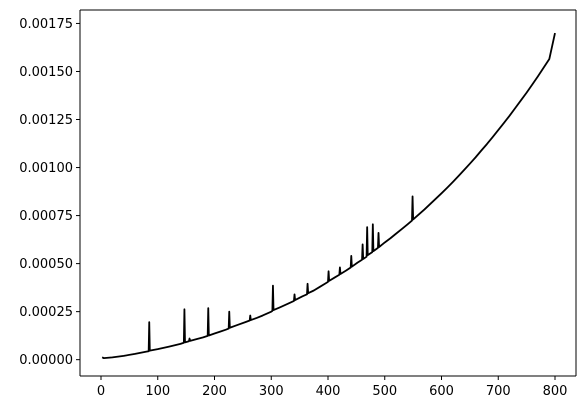  Describe the element at coordinates (46, 264) in the screenshot. I see `y-tick-label: 0.00050` at that location.